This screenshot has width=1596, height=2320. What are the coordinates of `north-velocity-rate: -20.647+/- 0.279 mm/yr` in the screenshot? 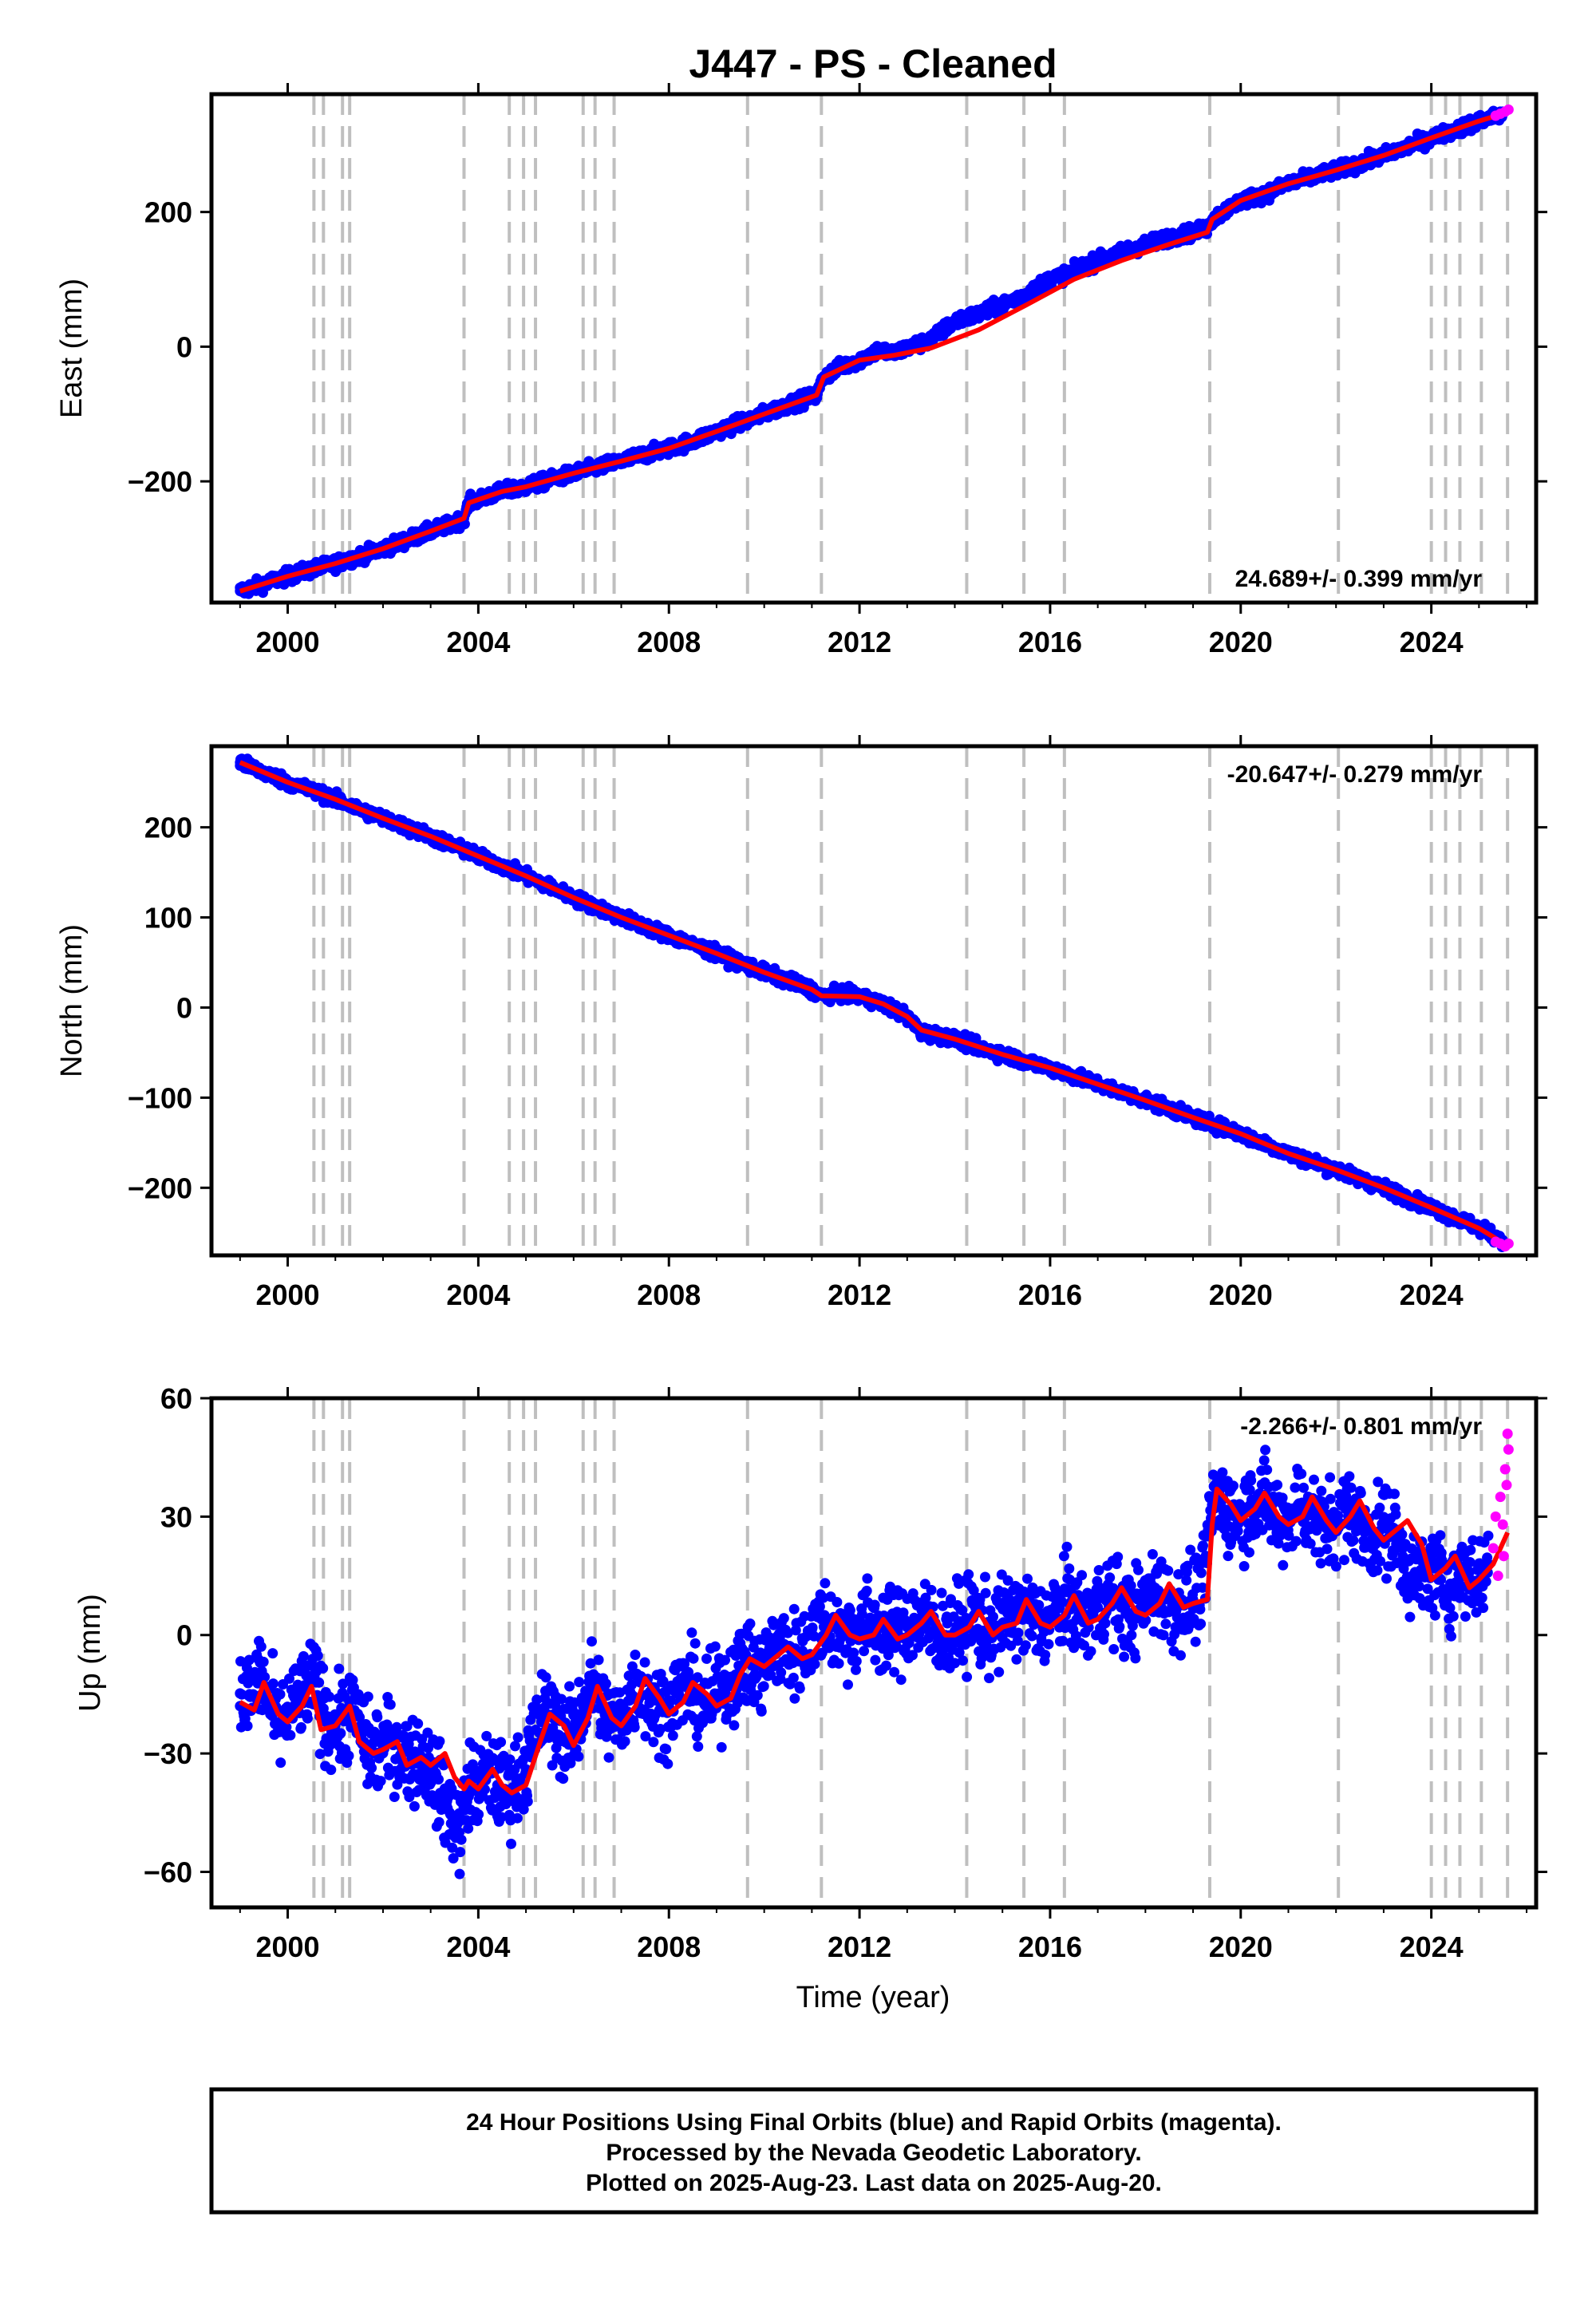 It's located at (1355, 774).